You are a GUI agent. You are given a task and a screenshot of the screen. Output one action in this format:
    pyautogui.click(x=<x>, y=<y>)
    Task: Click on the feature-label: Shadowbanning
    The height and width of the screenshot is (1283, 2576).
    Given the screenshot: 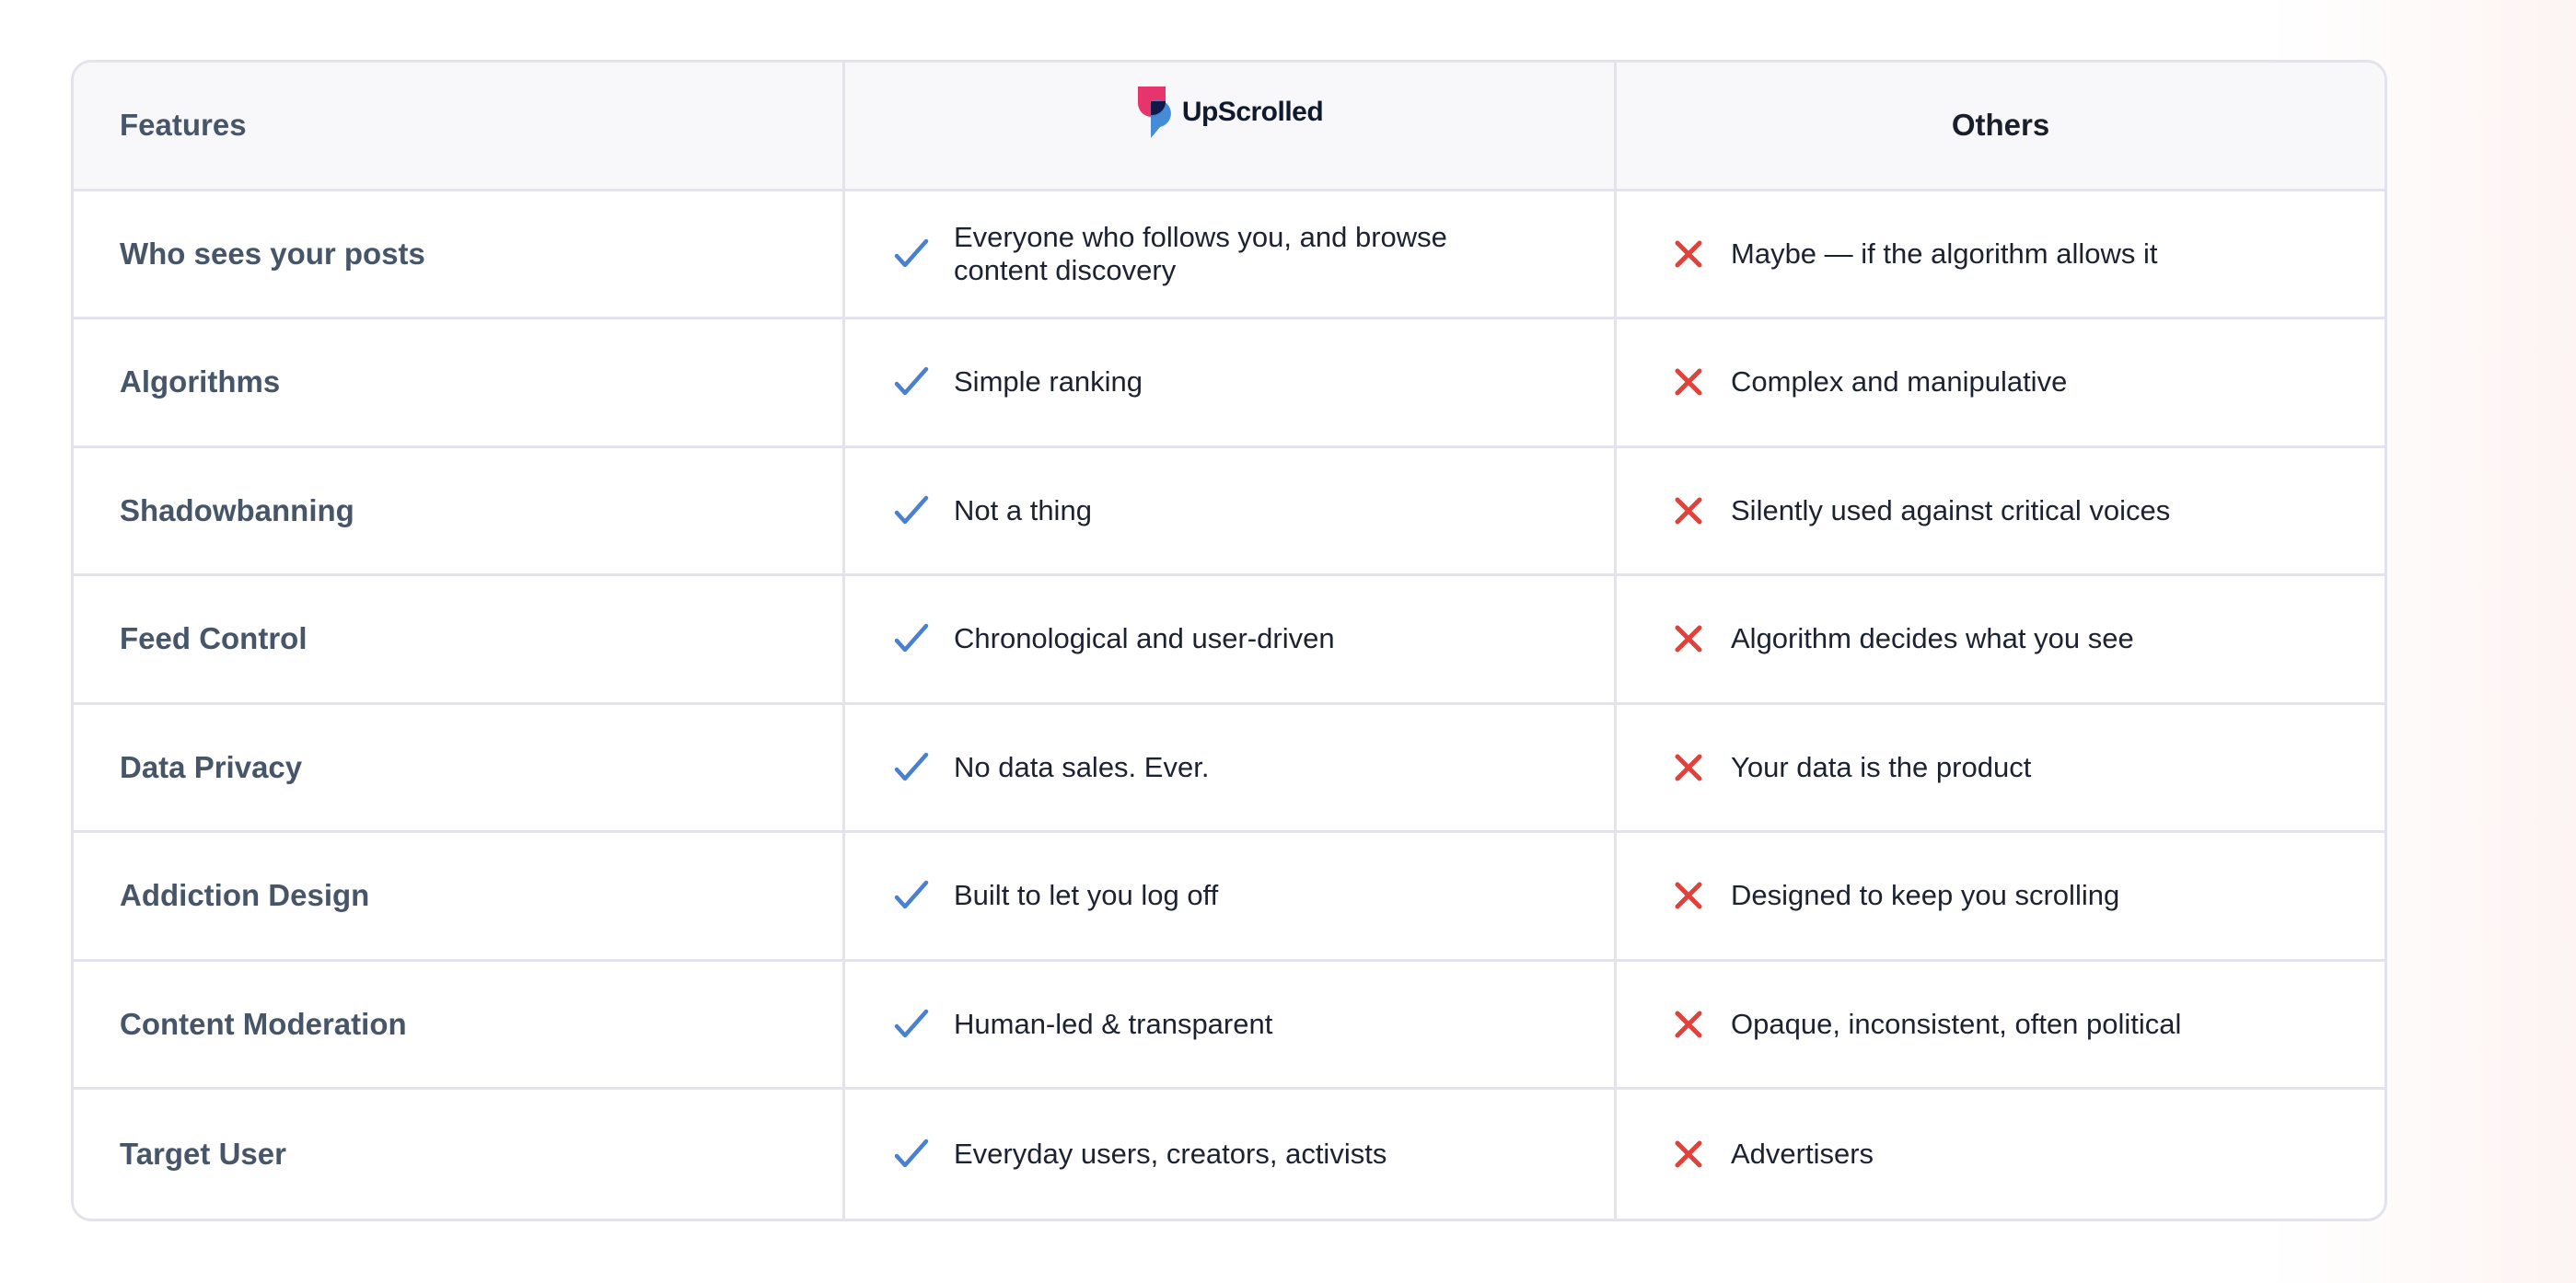 What is the action you would take?
    pyautogui.click(x=459, y=510)
    